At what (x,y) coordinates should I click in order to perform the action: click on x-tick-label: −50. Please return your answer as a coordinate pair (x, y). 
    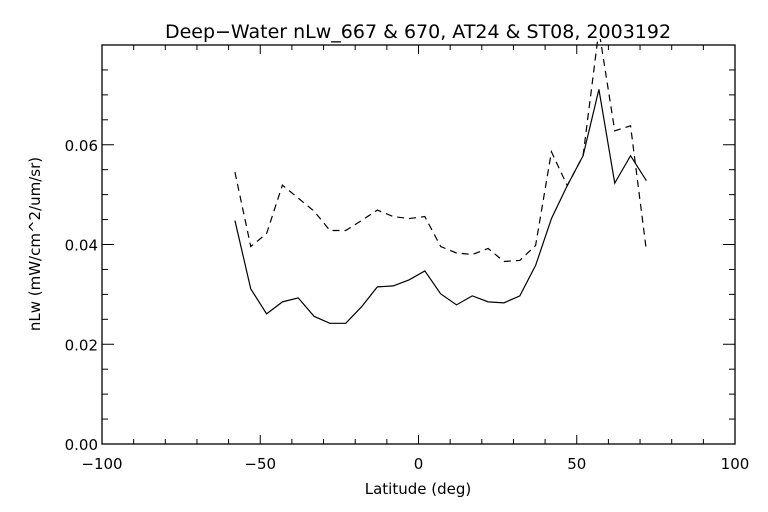
    Looking at the image, I should click on (260, 464).